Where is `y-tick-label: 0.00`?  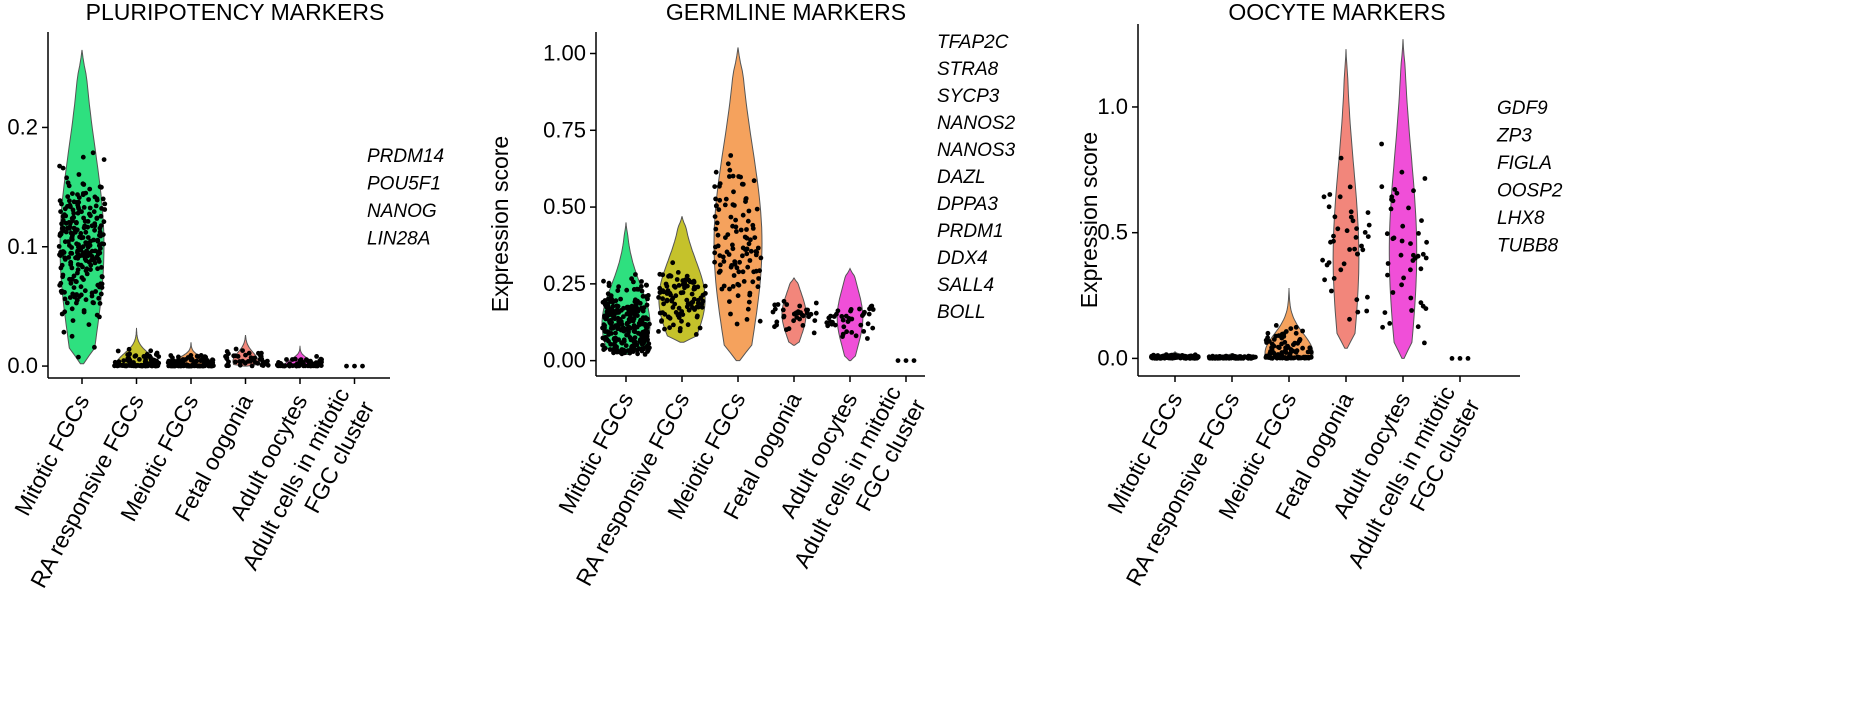 y-tick-label: 0.00 is located at coordinates (564, 360).